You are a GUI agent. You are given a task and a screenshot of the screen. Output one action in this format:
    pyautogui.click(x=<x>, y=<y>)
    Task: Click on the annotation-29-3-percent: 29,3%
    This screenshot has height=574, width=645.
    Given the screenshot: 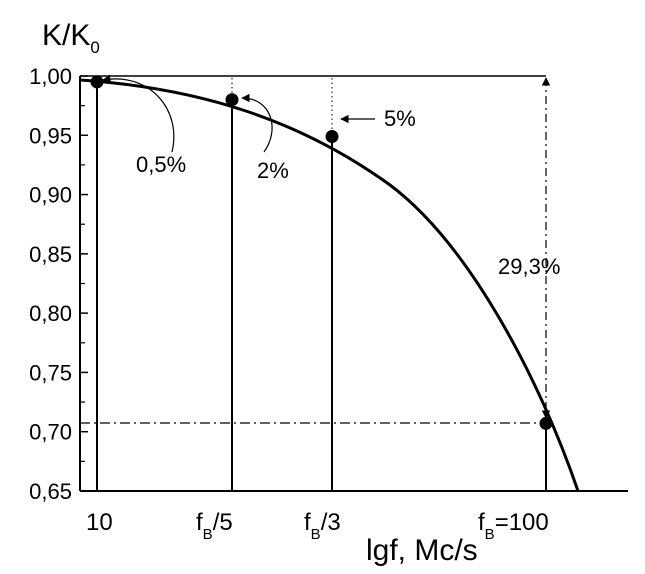 What is the action you would take?
    pyautogui.click(x=529, y=266)
    